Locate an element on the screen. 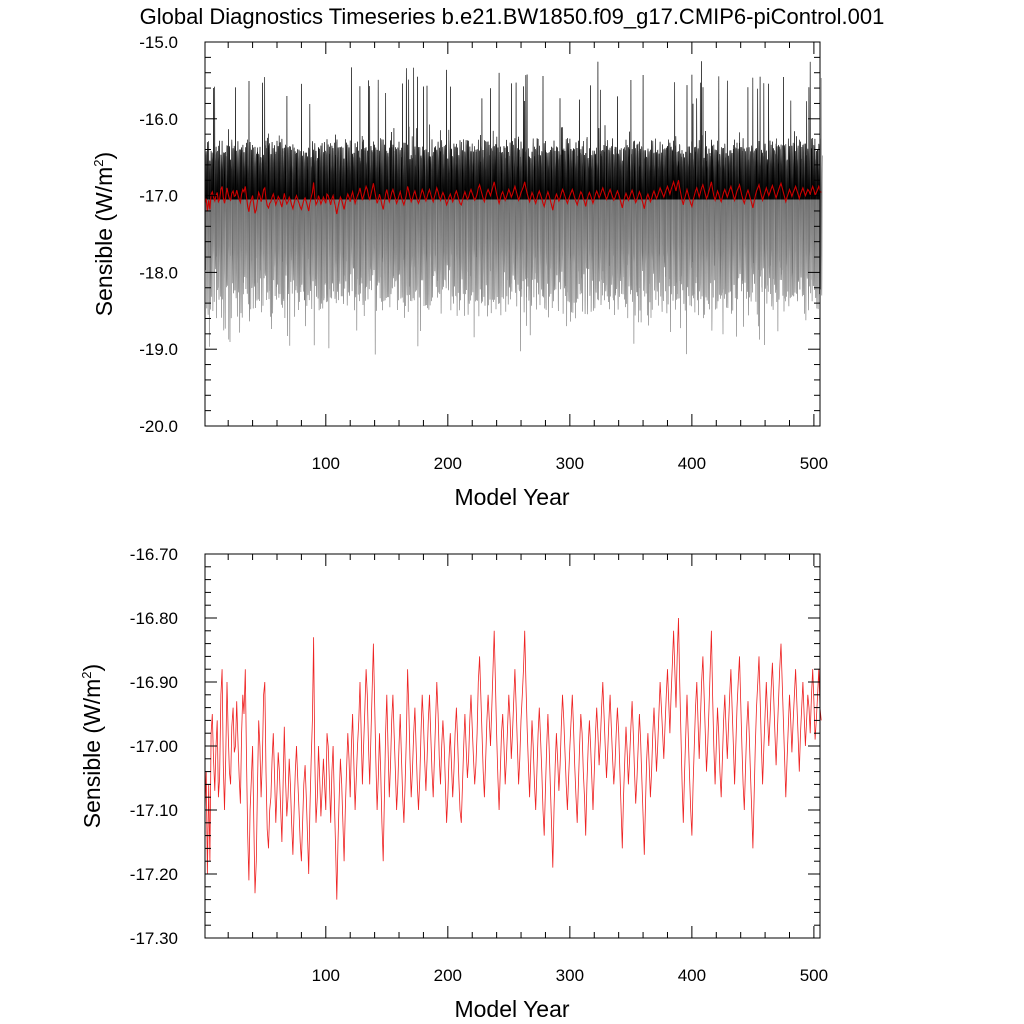  top-y-axis-label-close: ) is located at coordinates (104, 156).